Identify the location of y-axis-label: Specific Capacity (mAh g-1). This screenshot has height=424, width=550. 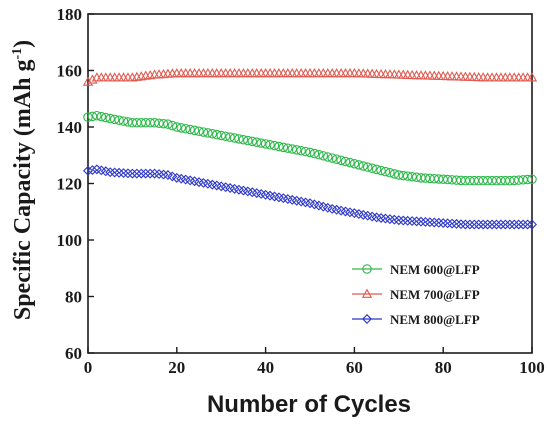
(23, 180).